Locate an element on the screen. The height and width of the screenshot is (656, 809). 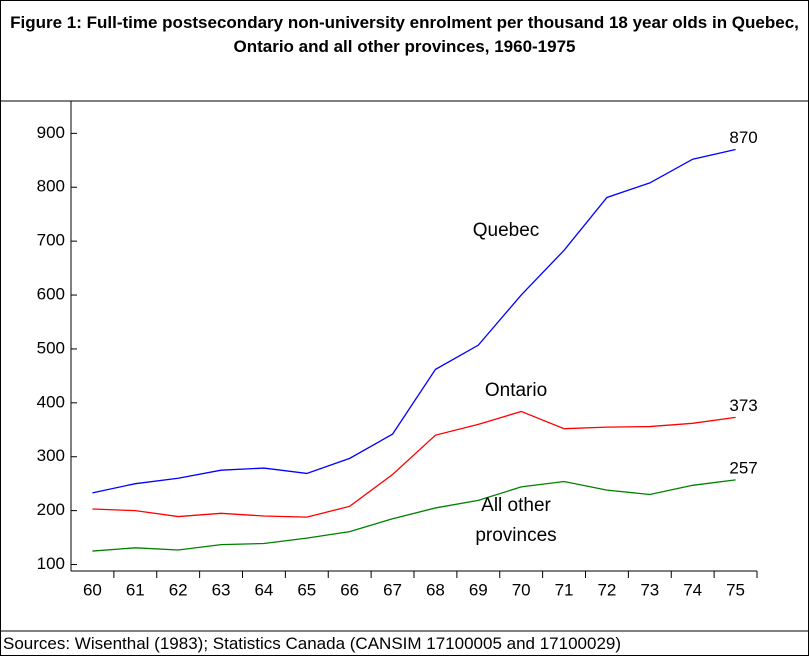
x-tick-label: 62 is located at coordinates (178, 589).